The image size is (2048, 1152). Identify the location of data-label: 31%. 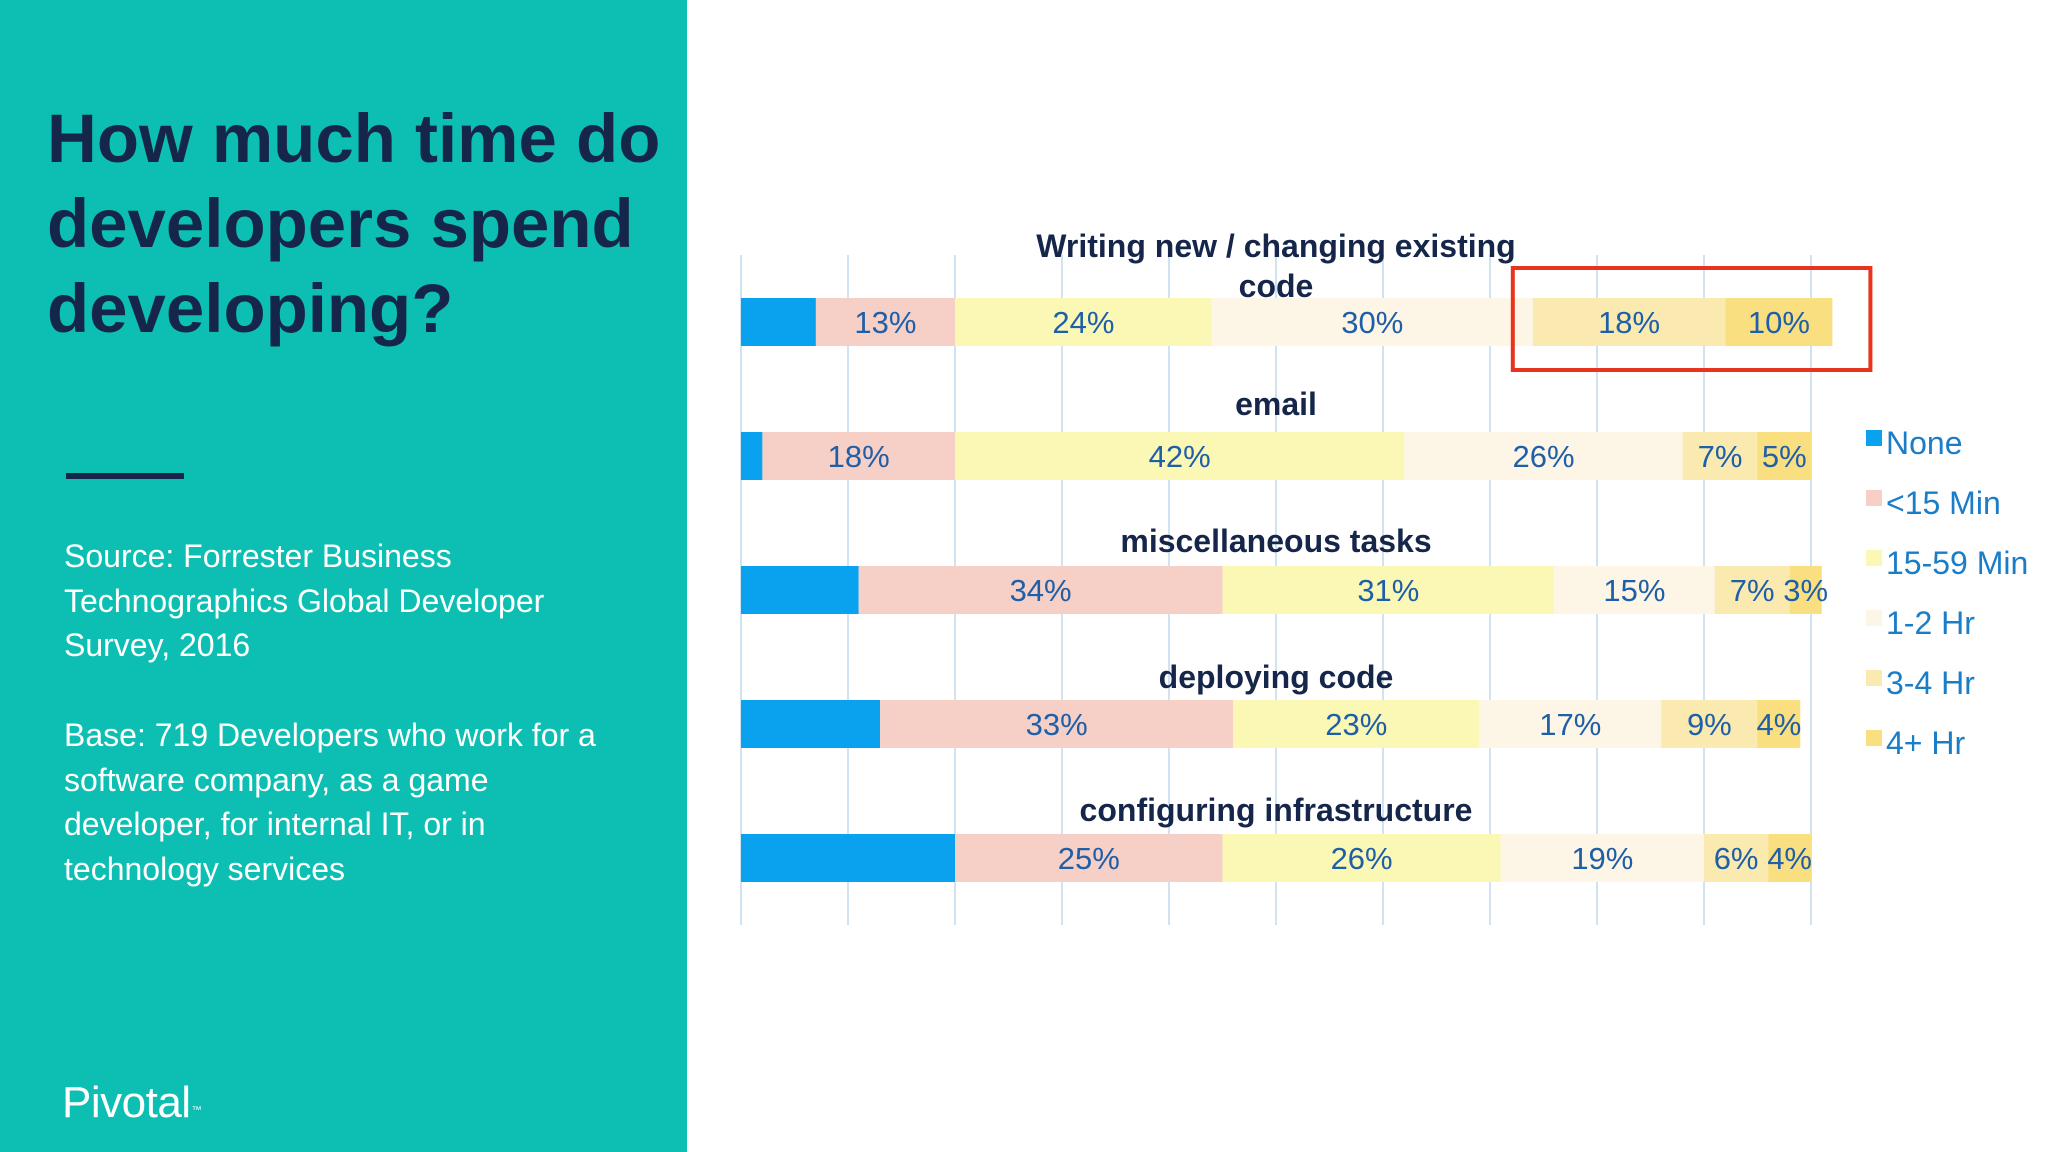
(1388, 590).